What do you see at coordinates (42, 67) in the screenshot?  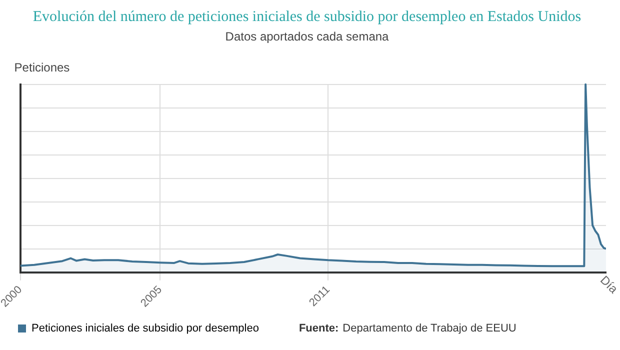 I see `y-axis-title: Peticiones` at bounding box center [42, 67].